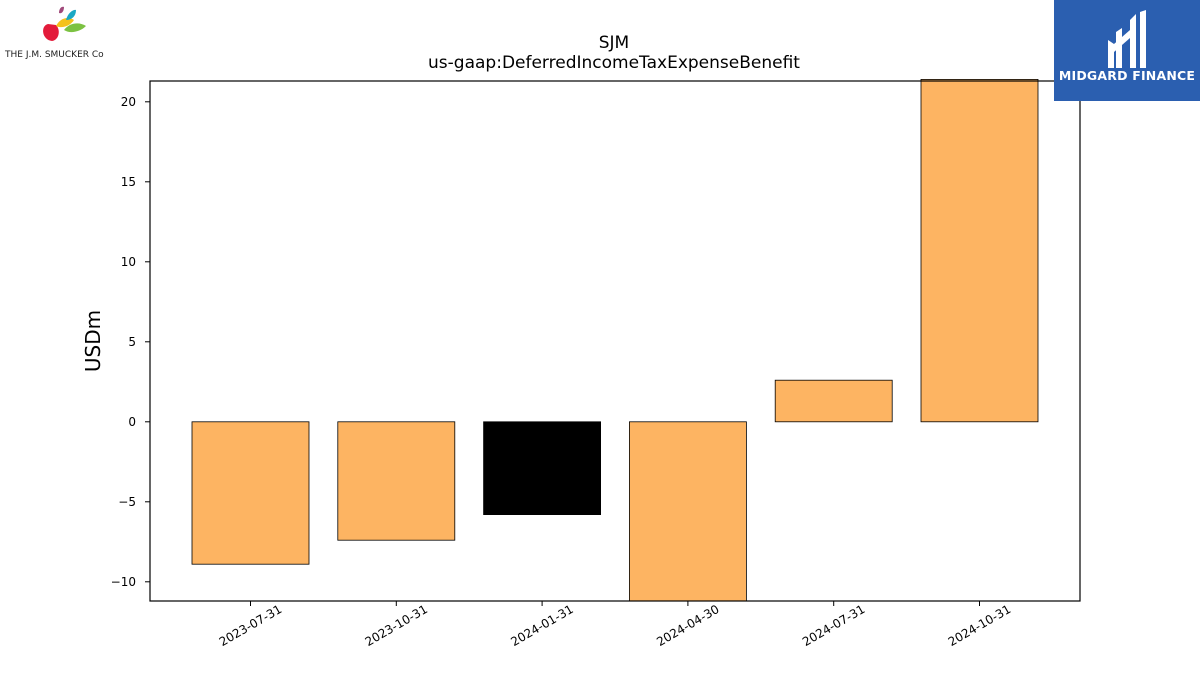  What do you see at coordinates (614, 63) in the screenshot?
I see `chart-subtitle: us-gaap:DeferredIncomeTaxExpenseBenefit` at bounding box center [614, 63].